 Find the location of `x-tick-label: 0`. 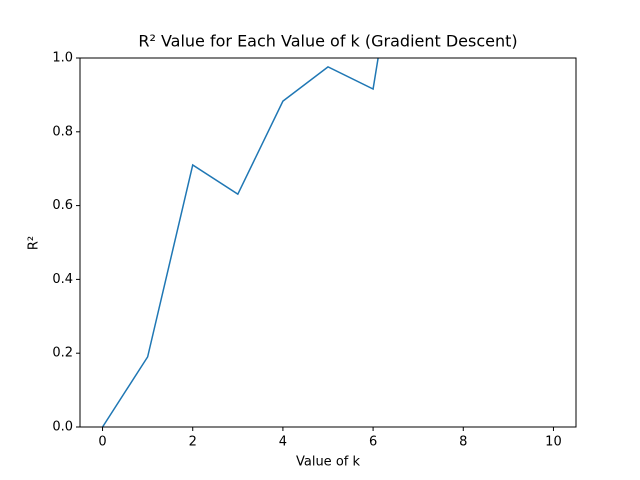

x-tick-label: 0 is located at coordinates (102, 442).